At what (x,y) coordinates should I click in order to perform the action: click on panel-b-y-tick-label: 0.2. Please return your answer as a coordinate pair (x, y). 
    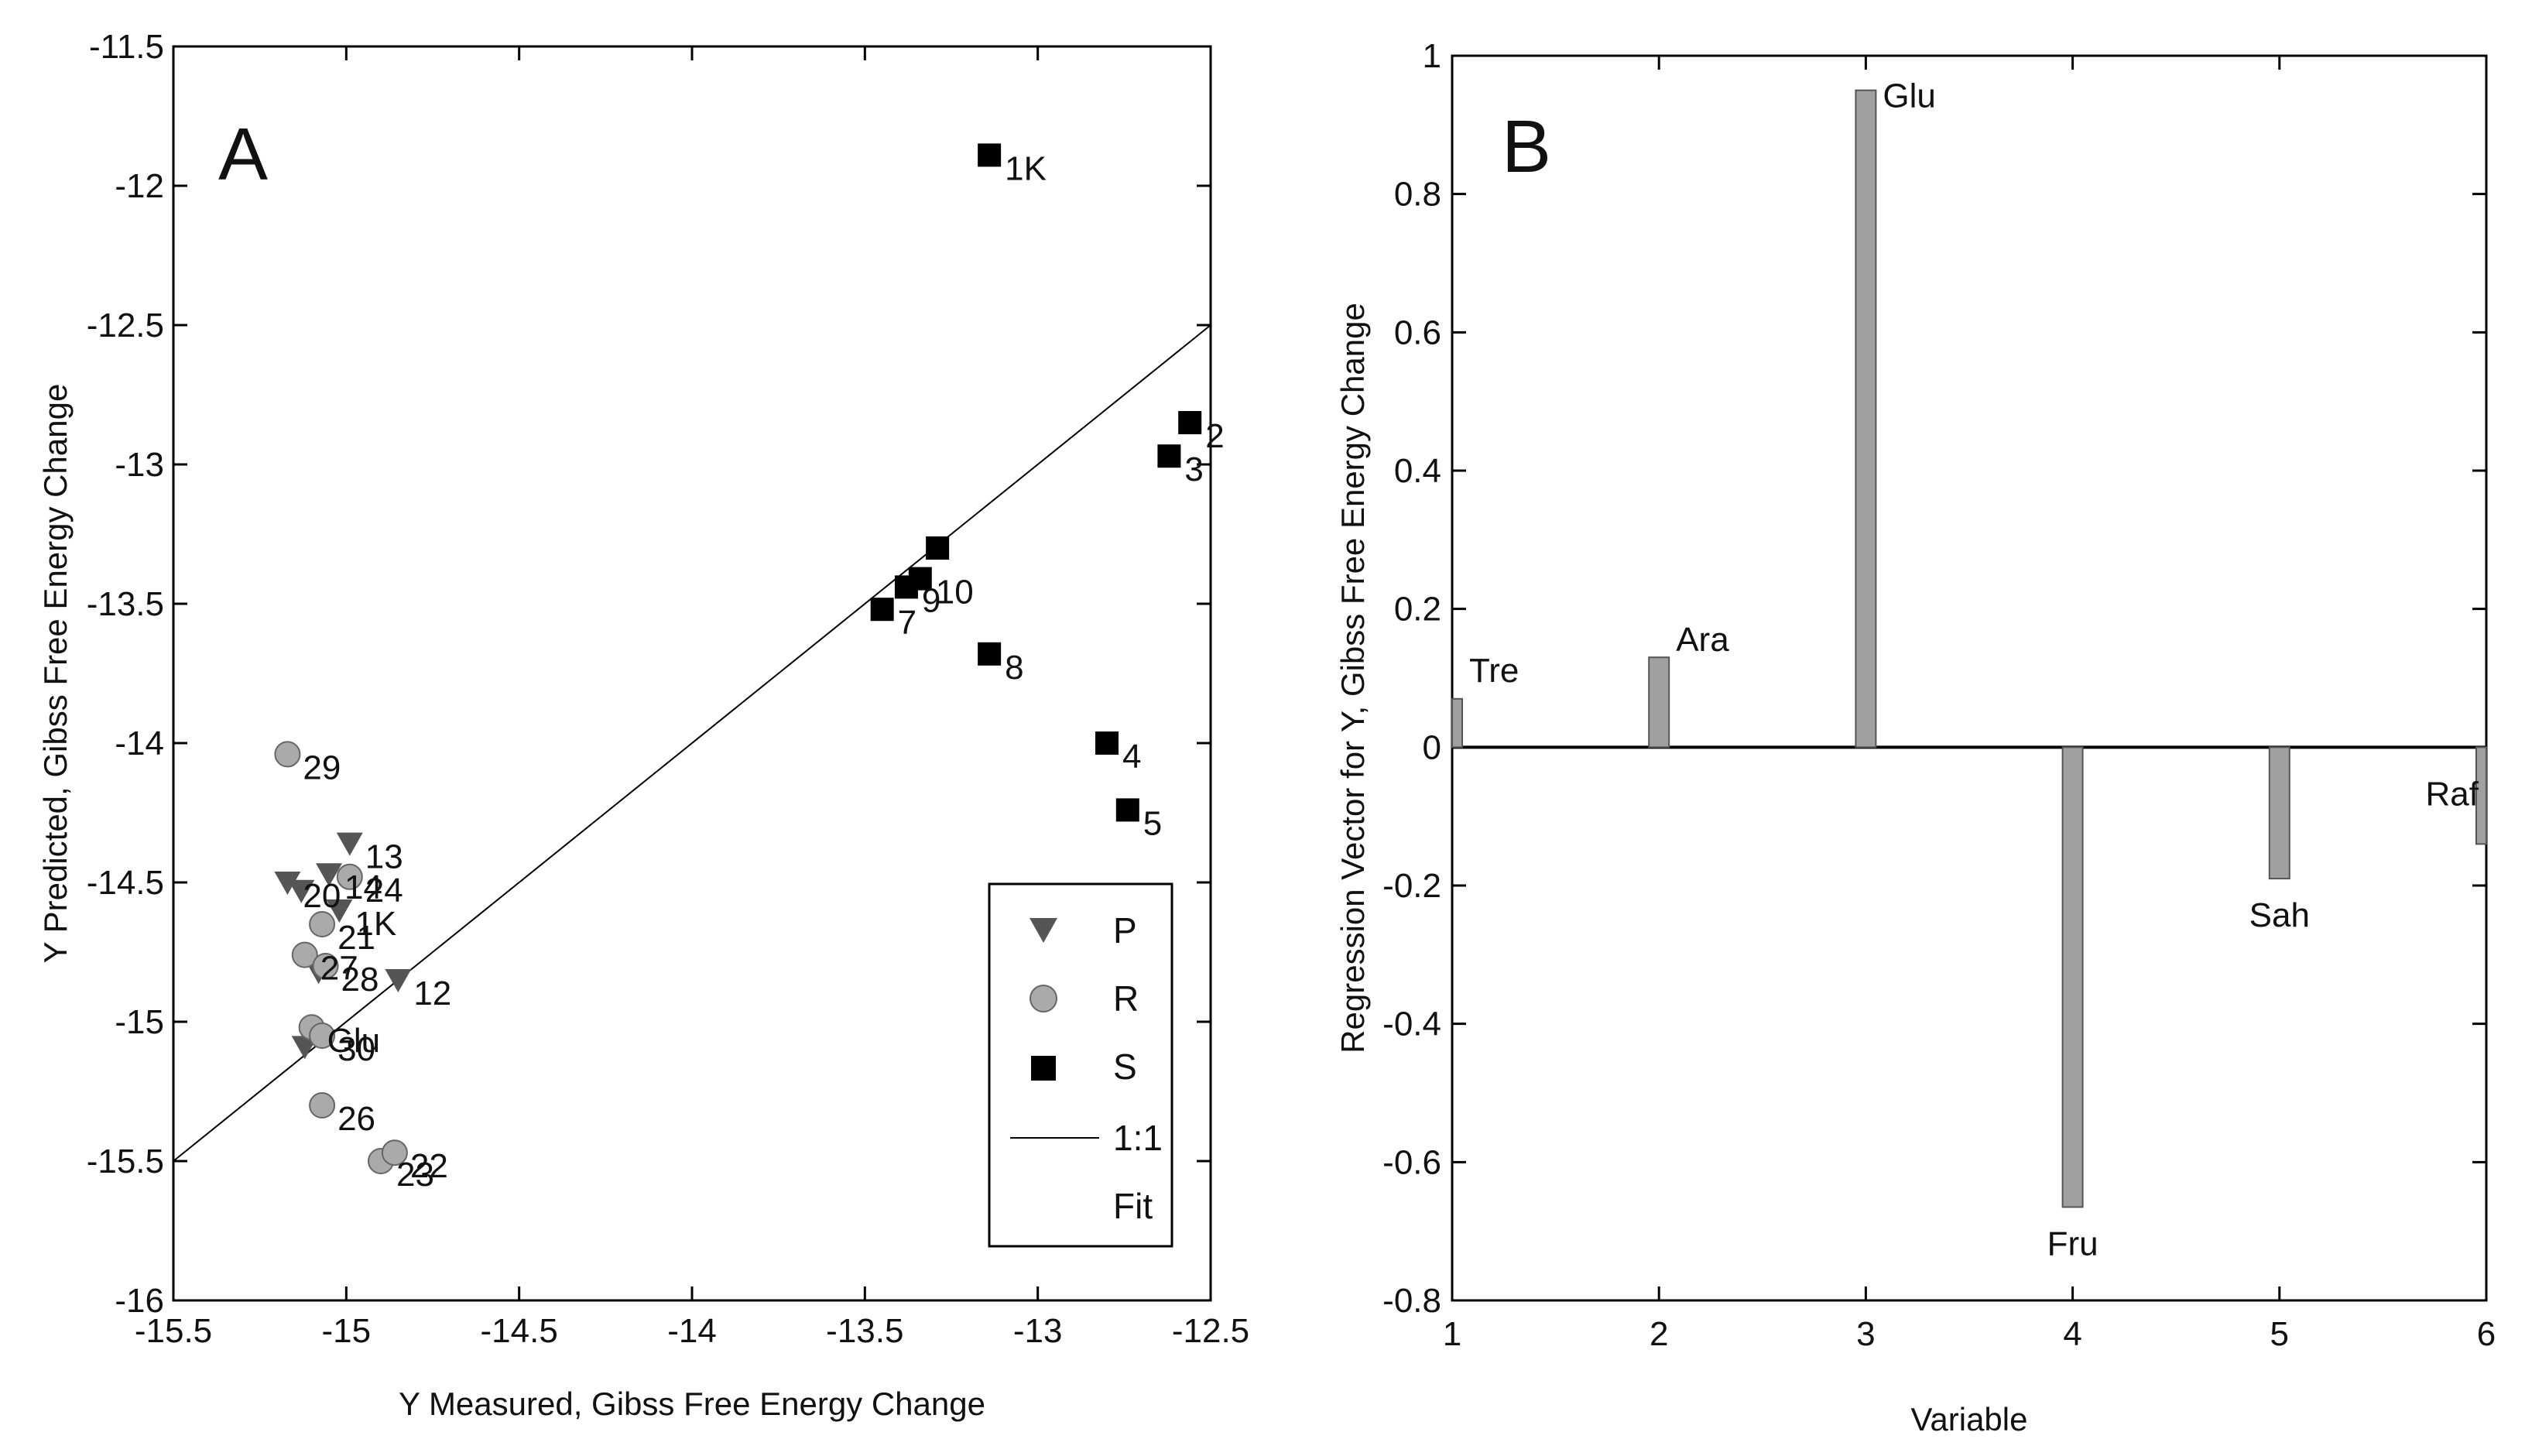
    Looking at the image, I should click on (1417, 610).